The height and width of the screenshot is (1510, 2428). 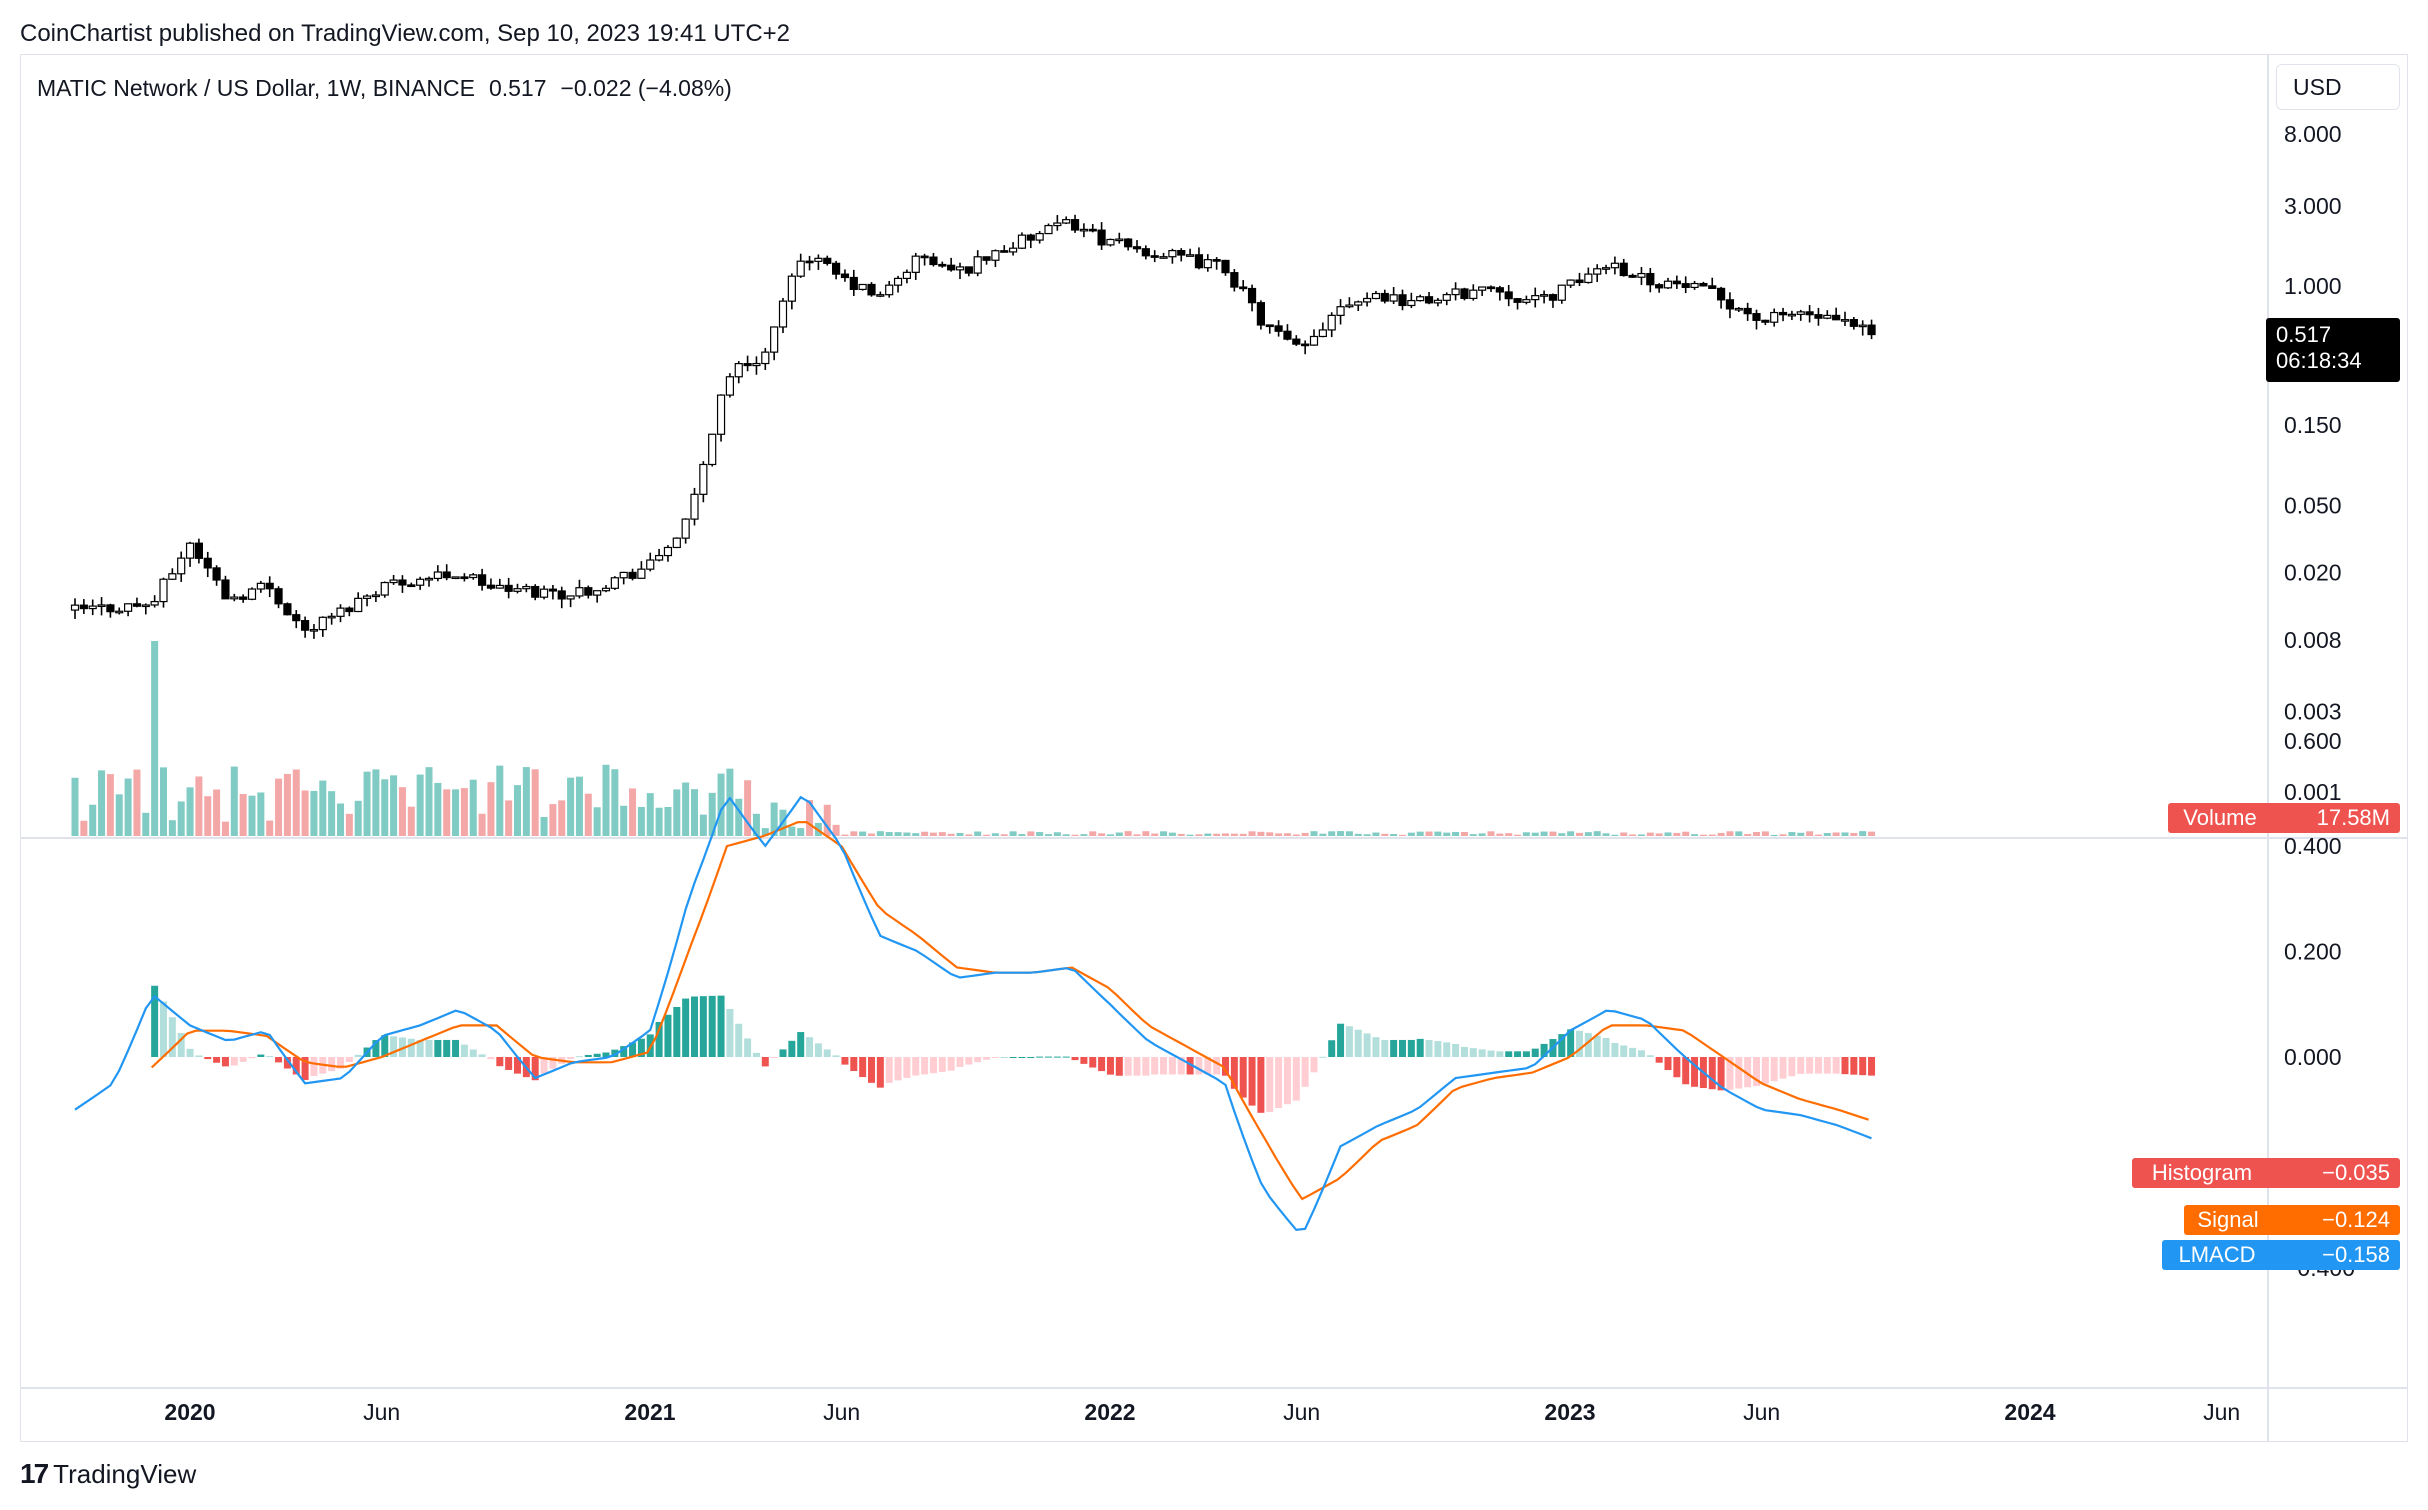 I want to click on footer-brand: 17 TradingView, so click(x=108, y=1474).